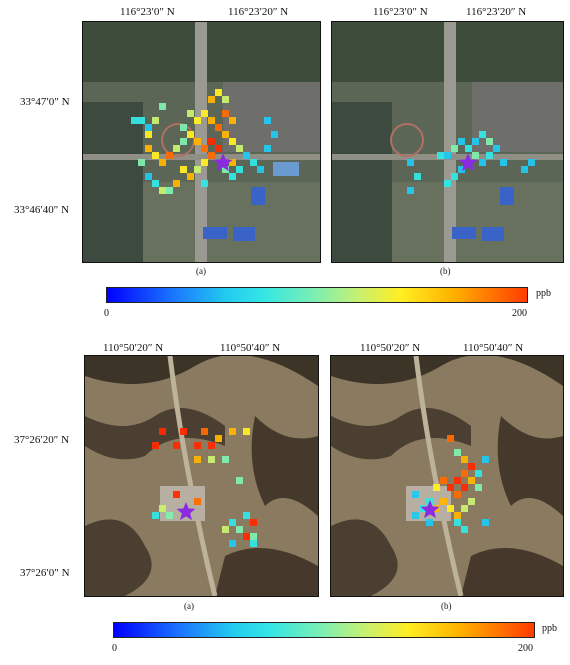 Image resolution: width=570 pixels, height=665 pixels. I want to click on latitude-label: 33°47′0″ N, so click(45, 102).